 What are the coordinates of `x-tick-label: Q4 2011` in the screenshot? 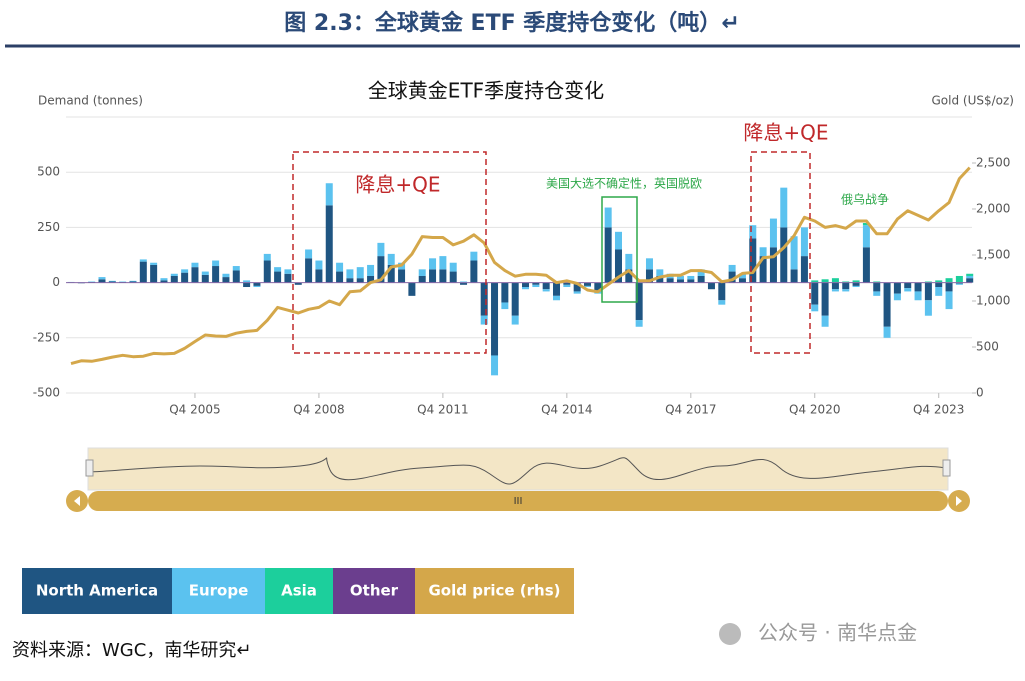 It's located at (442, 410).